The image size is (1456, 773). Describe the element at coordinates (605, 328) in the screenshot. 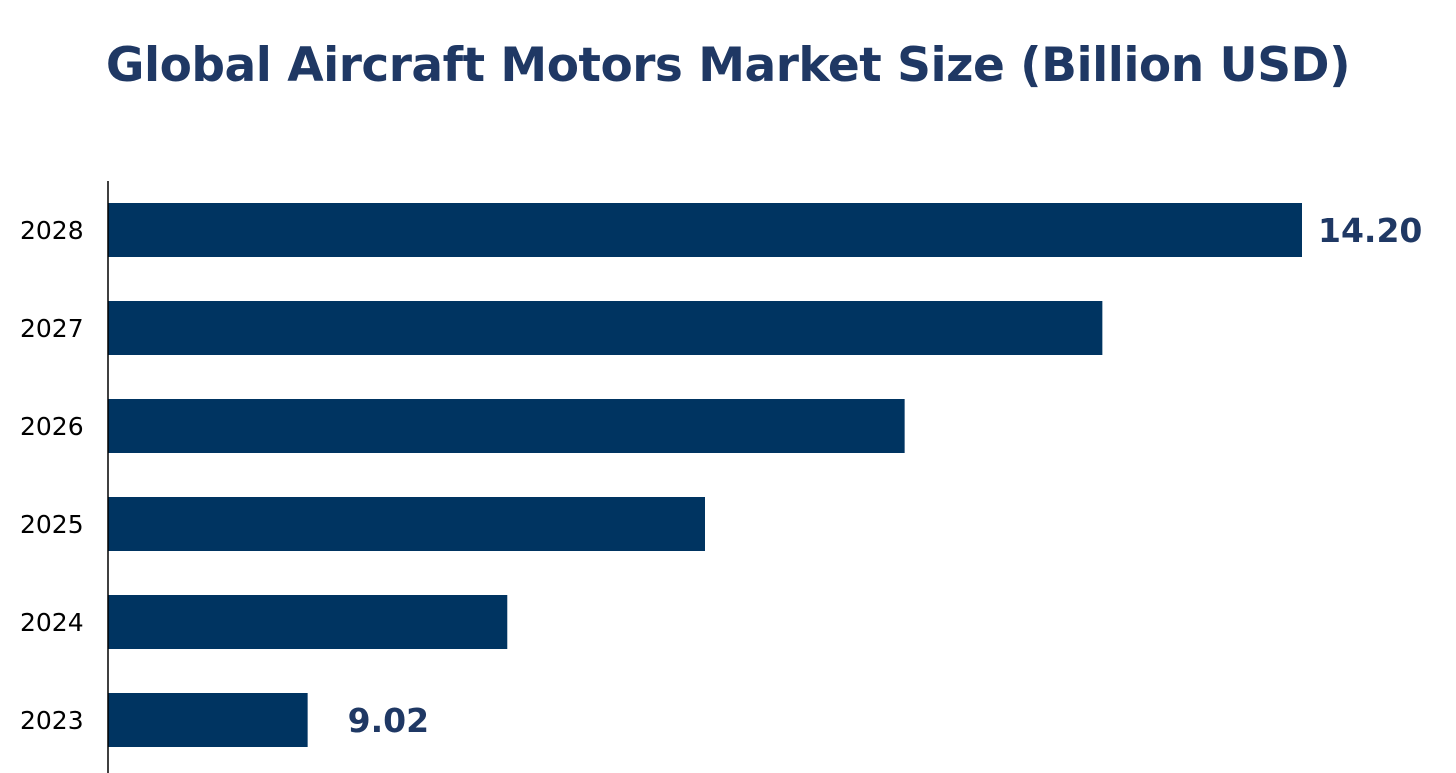

I see `bar-2027` at that location.